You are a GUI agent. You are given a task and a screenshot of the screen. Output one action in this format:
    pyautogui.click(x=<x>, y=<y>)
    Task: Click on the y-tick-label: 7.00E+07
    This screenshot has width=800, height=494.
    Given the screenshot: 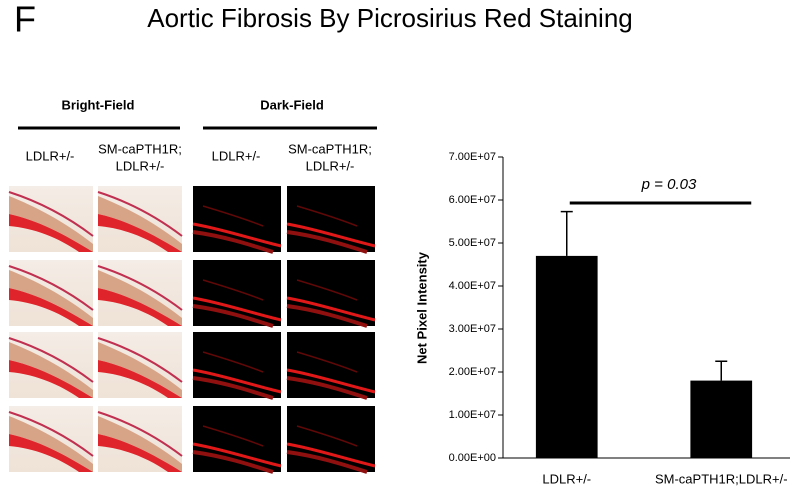 What is the action you would take?
    pyautogui.click(x=472, y=157)
    